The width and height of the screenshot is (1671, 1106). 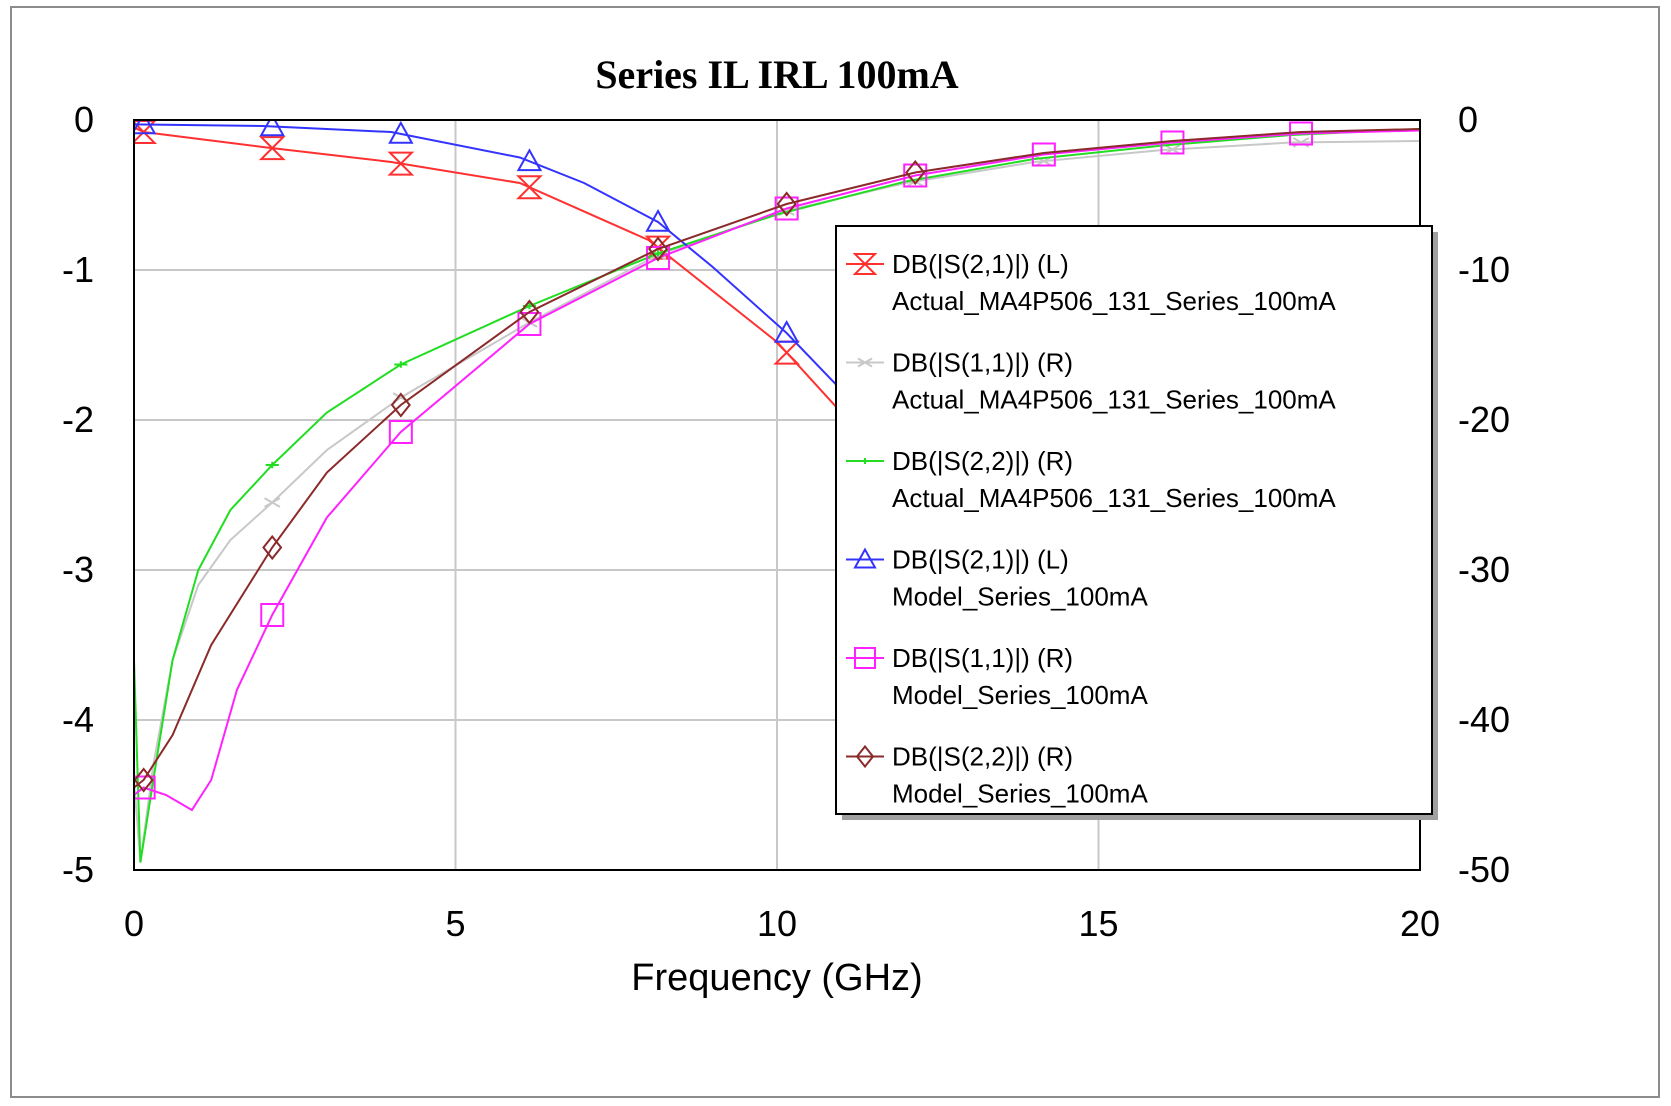 I want to click on legend-item: DB(|S(2,2)|) (R) Model_Series_100mA, so click(x=997, y=775).